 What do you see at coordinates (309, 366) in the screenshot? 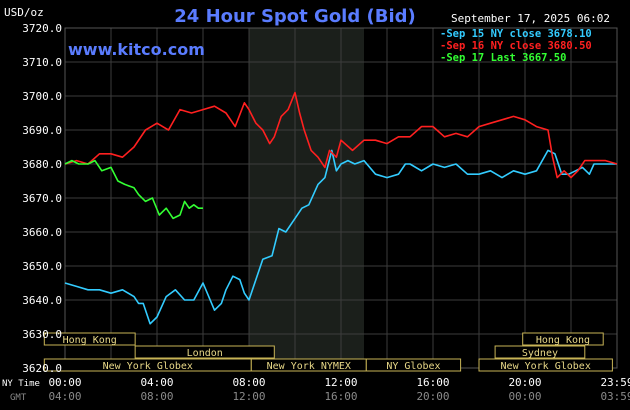
I see `market-session-label: New York NYMEX` at bounding box center [309, 366].